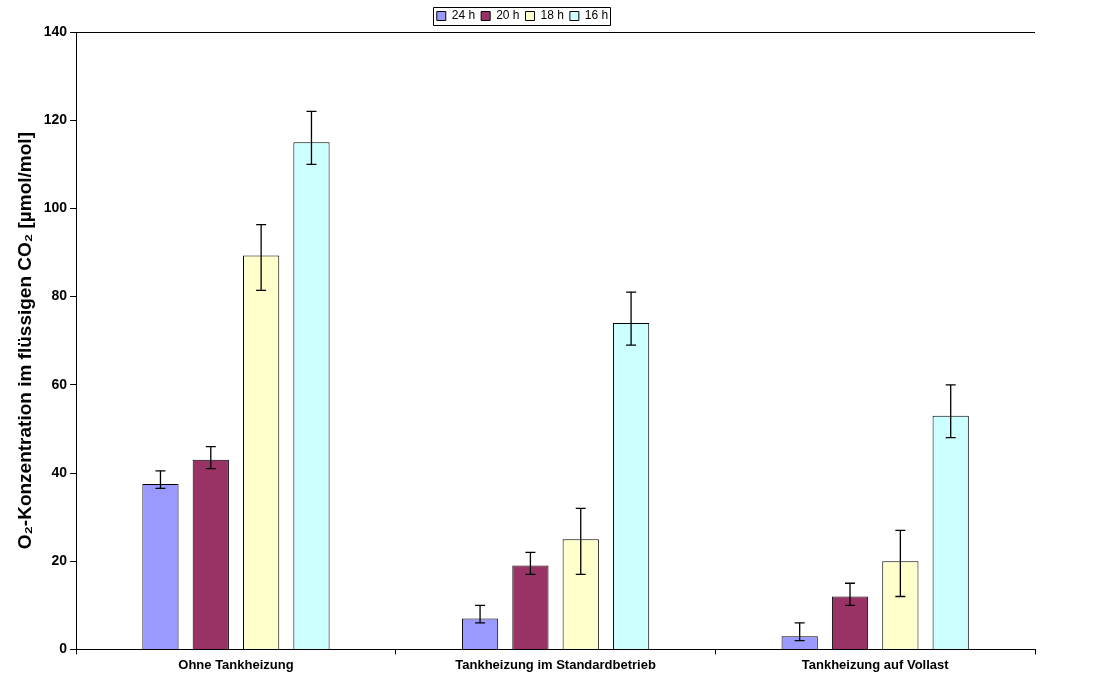 This screenshot has height=686, width=1095. Describe the element at coordinates (463, 15) in the screenshot. I see `legend-label: 24 h` at that location.